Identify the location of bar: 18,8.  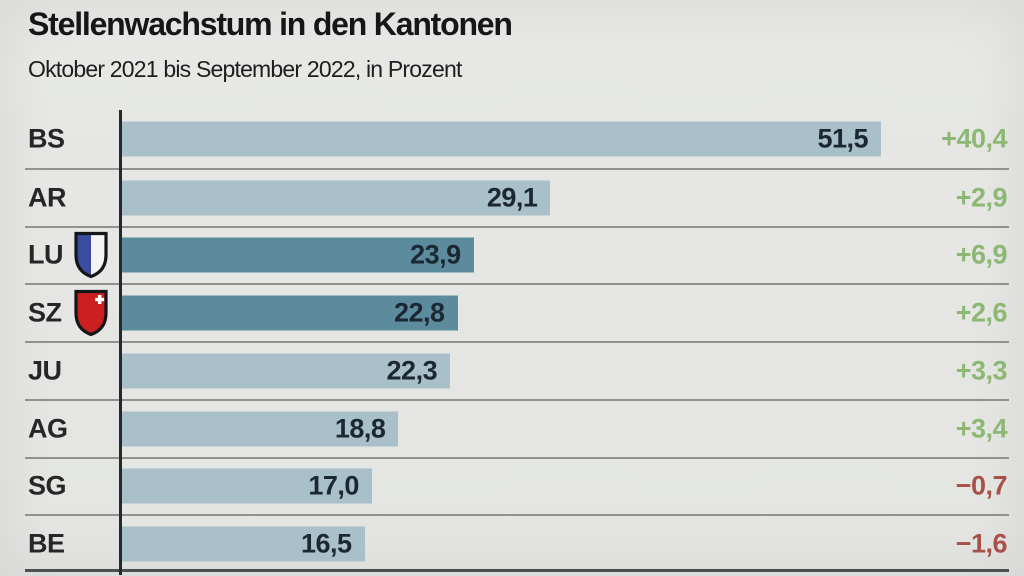
(260, 429).